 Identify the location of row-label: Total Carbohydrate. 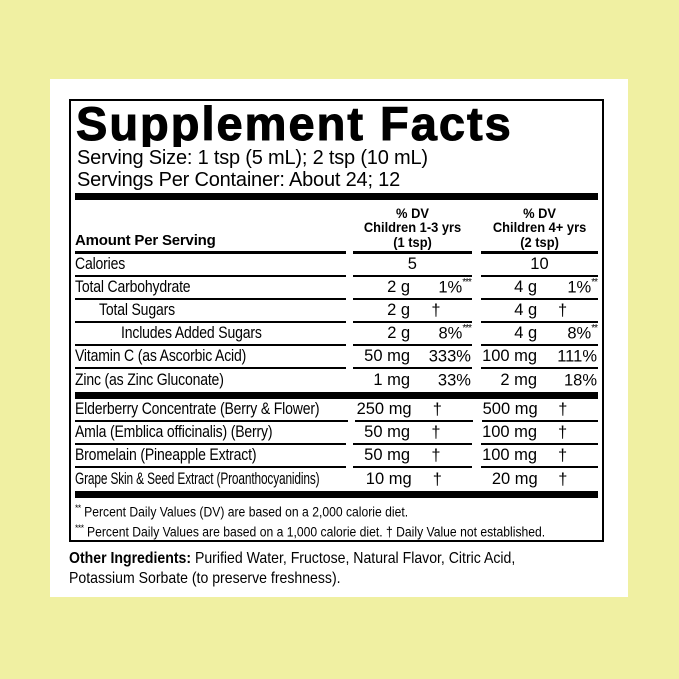
(133, 287).